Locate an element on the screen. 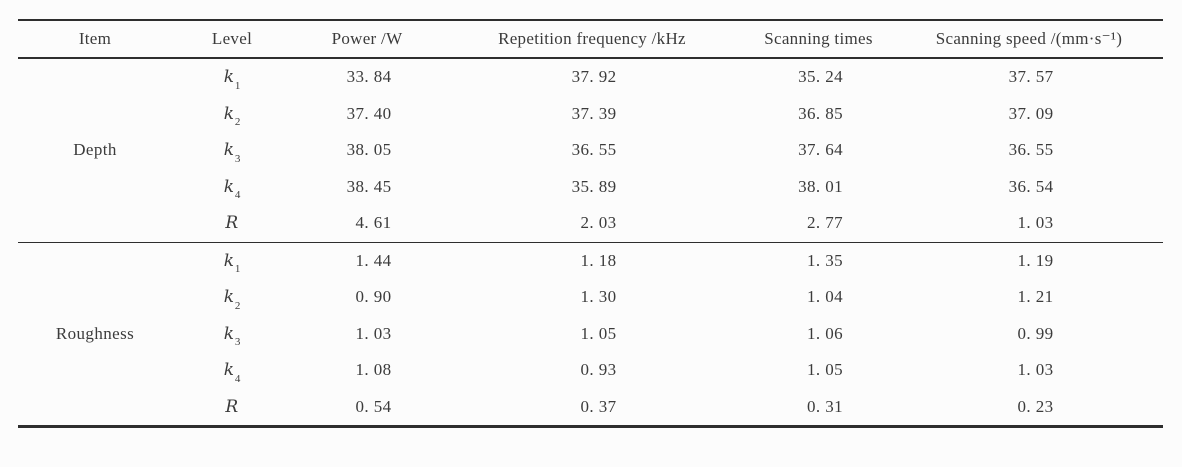 The height and width of the screenshot is (467, 1182). frequency-value: 37. 39 is located at coordinates (594, 113).